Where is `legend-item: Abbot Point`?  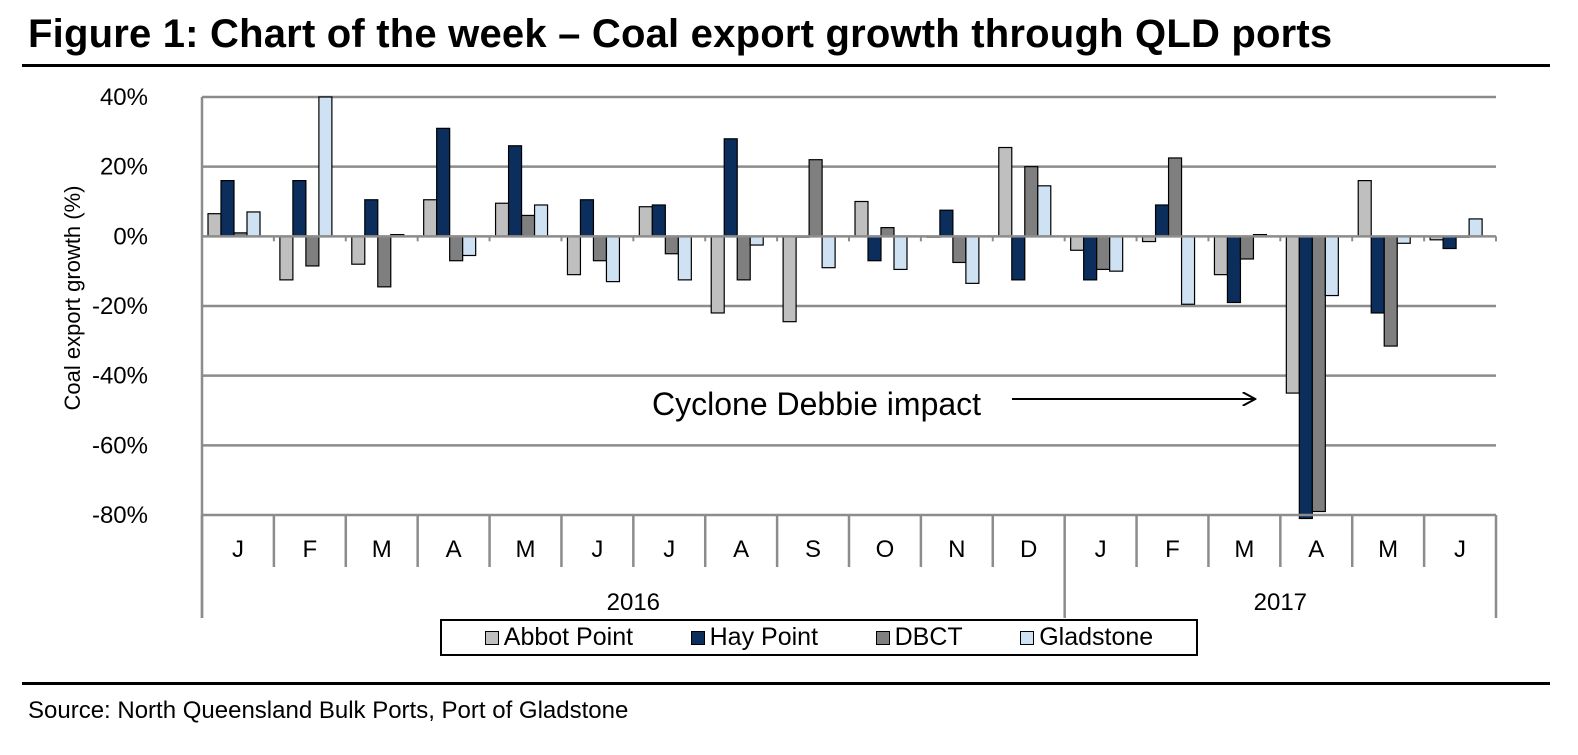 legend-item: Abbot Point is located at coordinates (559, 637).